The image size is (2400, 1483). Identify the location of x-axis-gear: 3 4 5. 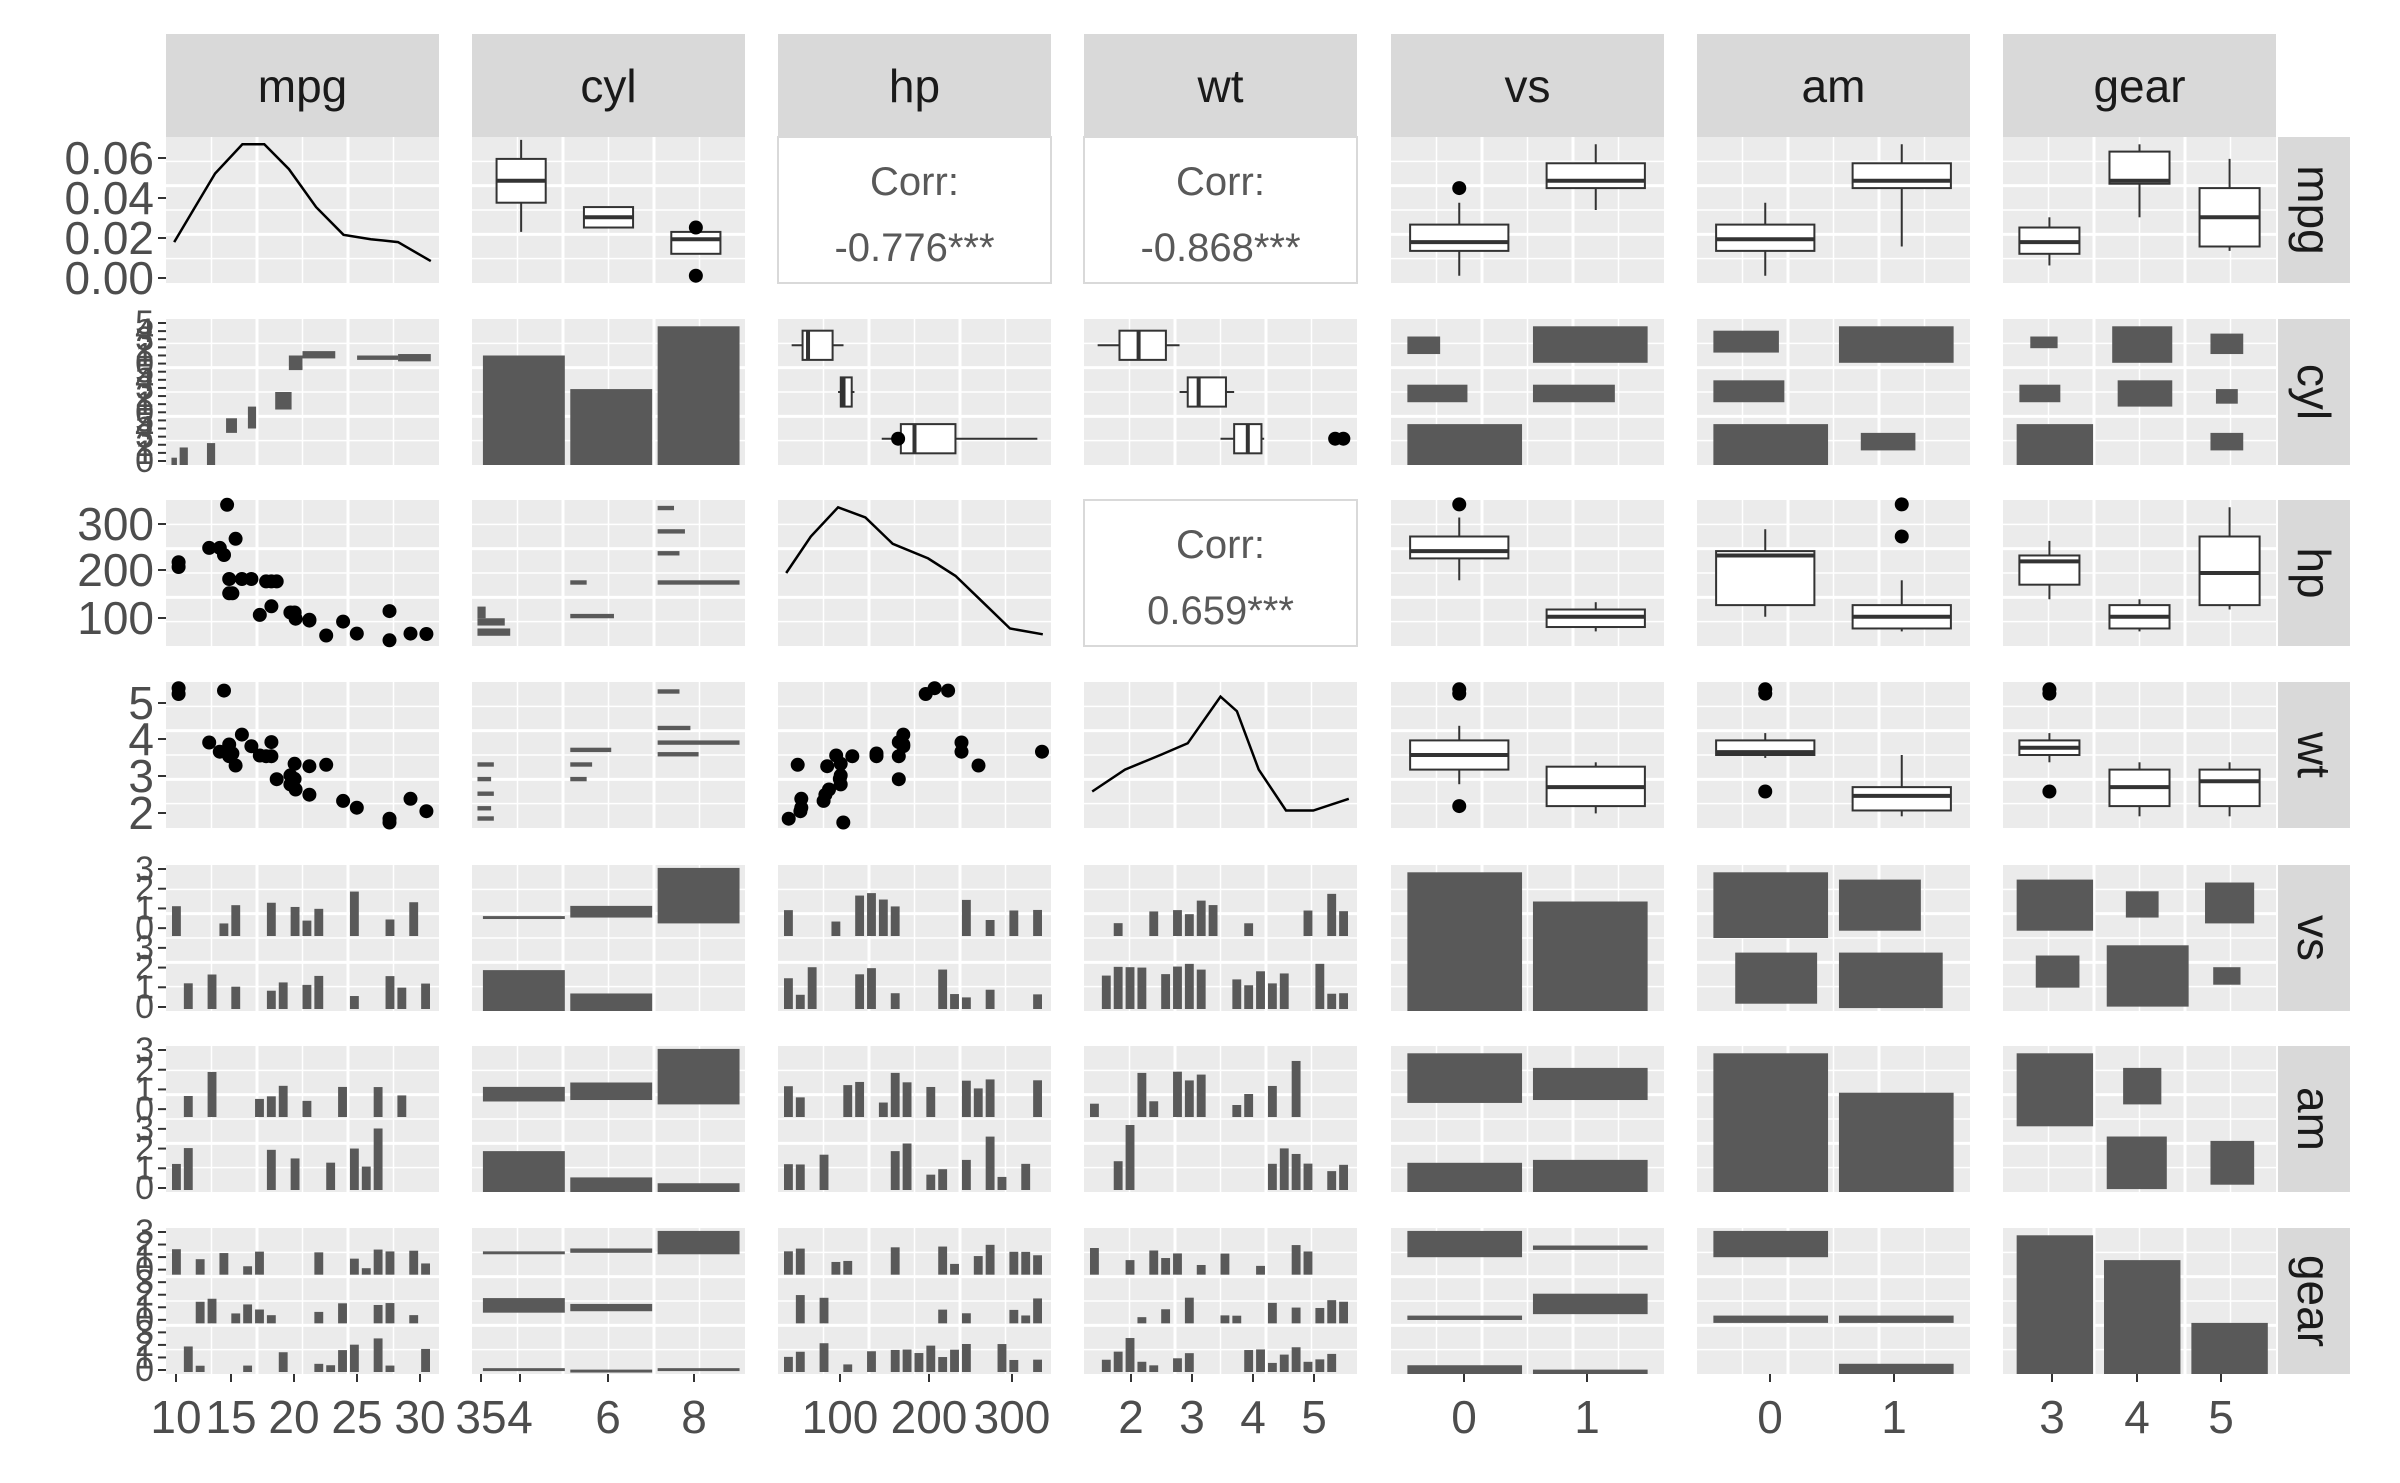
(2136, 1408).